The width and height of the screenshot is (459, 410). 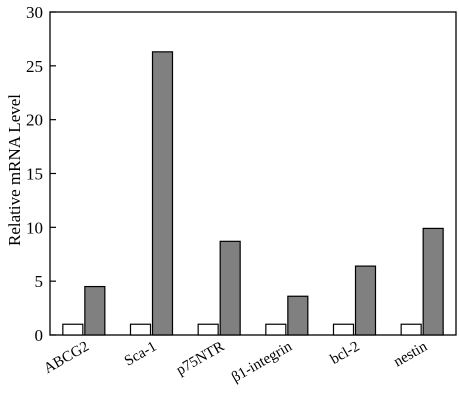 What do you see at coordinates (200, 359) in the screenshot?
I see `x-category-label: p75NTR` at bounding box center [200, 359].